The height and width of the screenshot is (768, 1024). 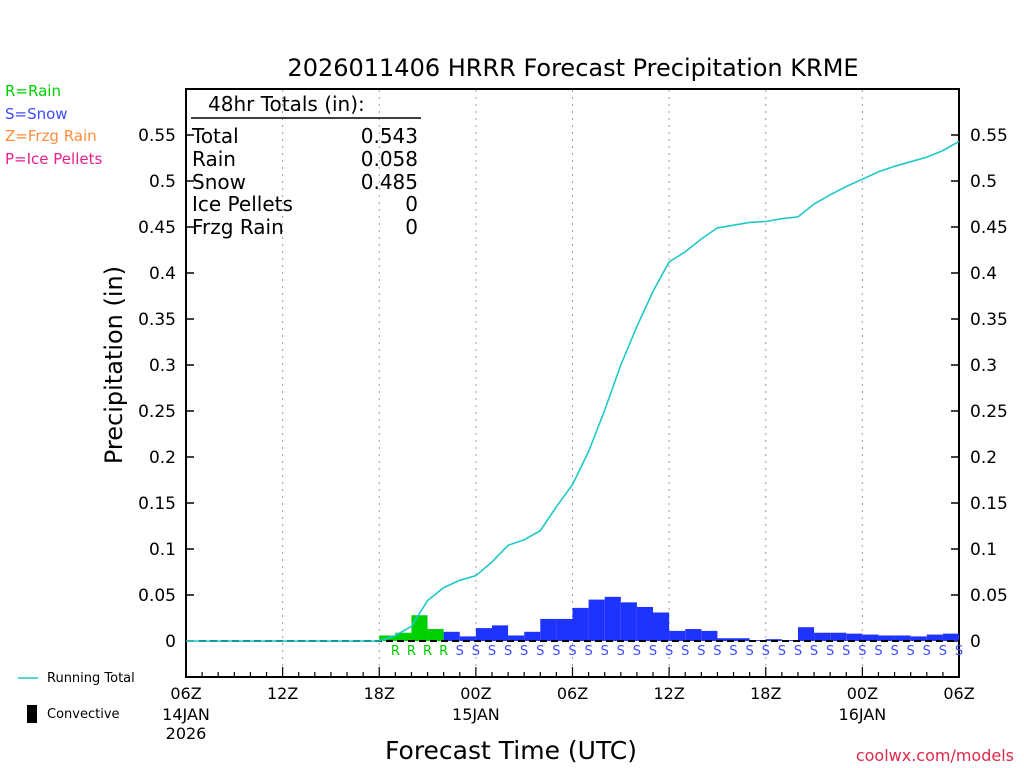 What do you see at coordinates (989, 504) in the screenshot?
I see `y-tick-label-right: 0.15` at bounding box center [989, 504].